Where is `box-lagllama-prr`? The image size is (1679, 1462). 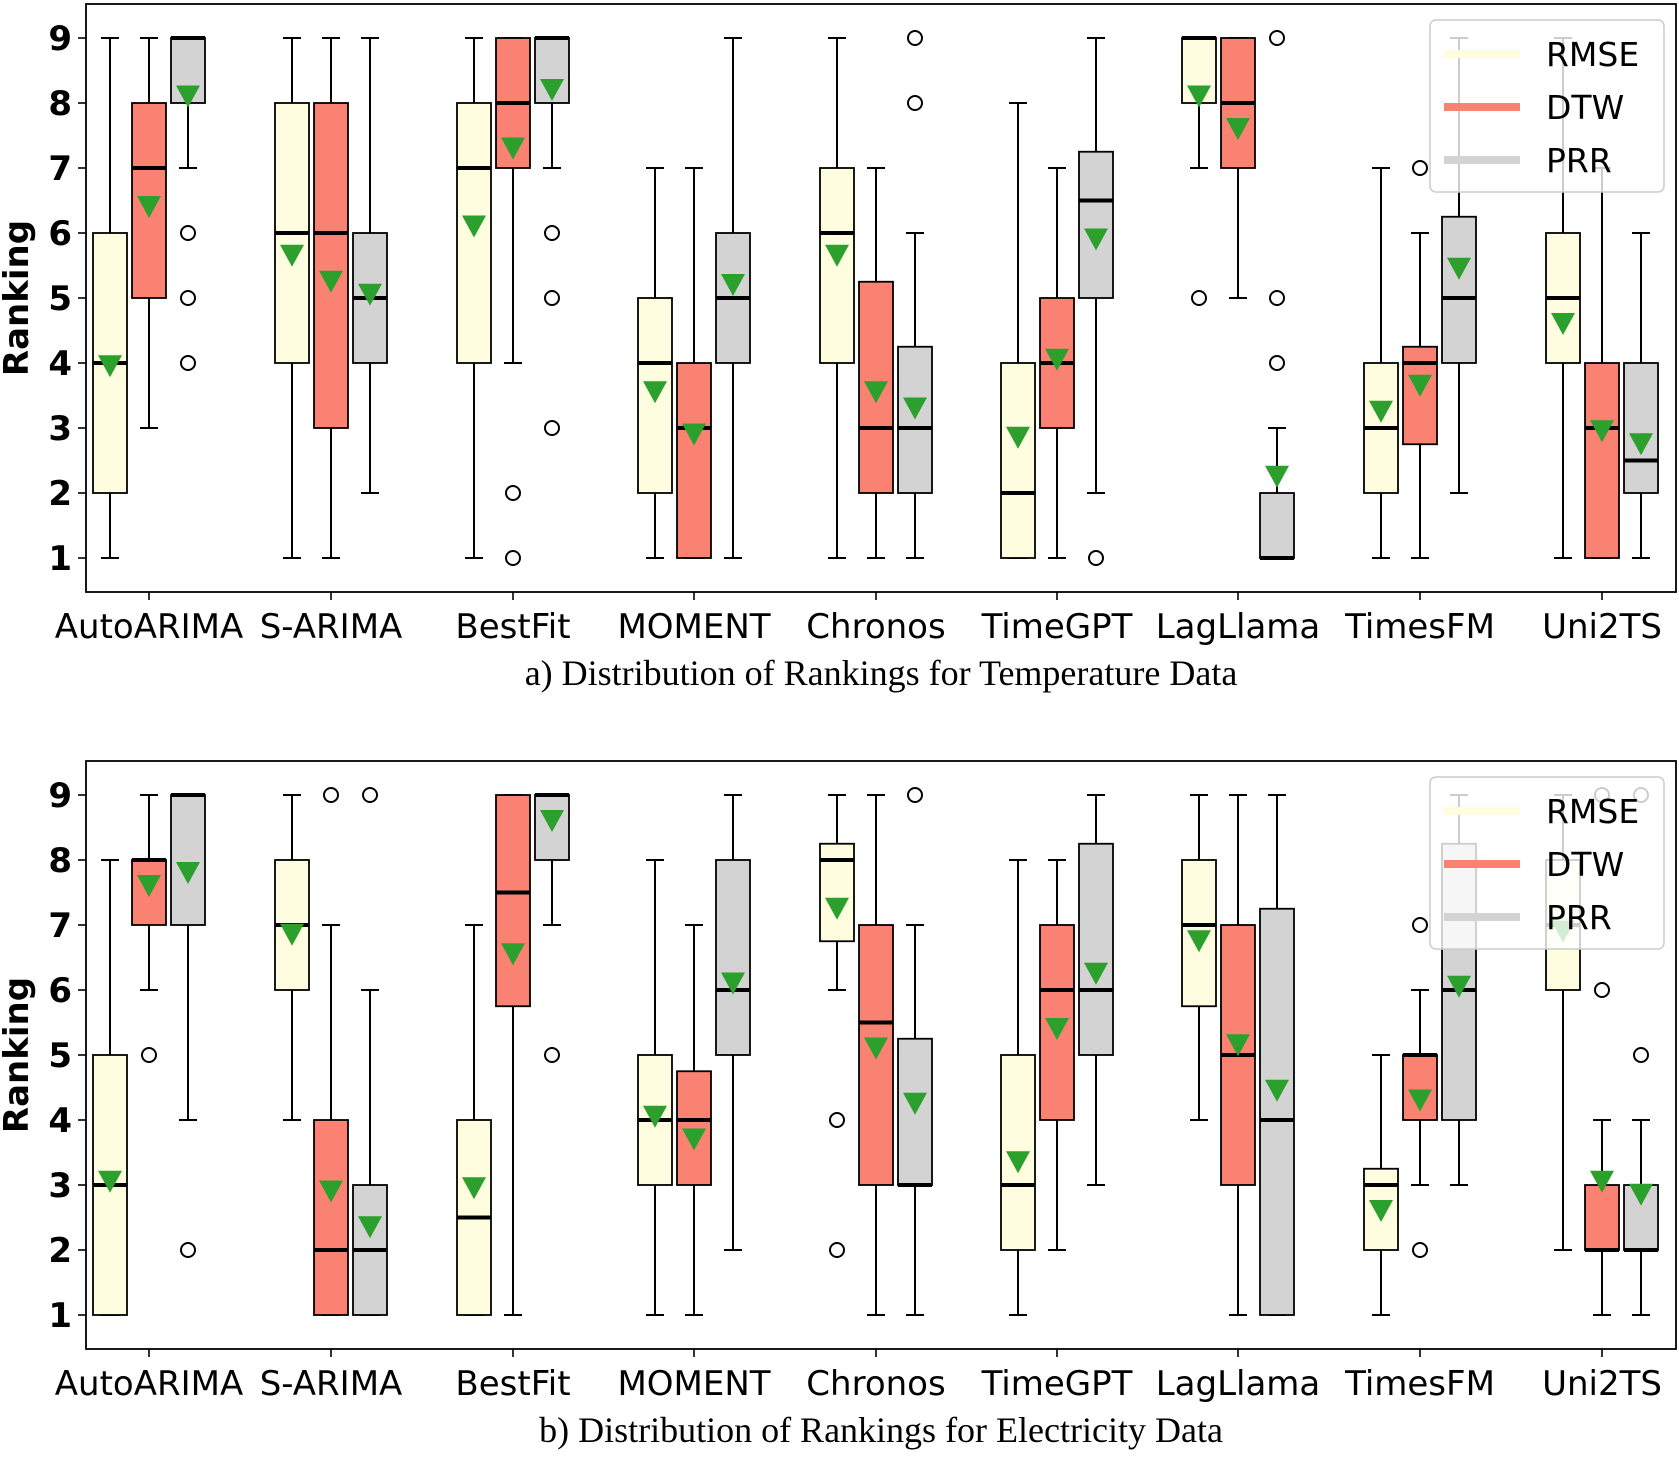 box-lagllama-prr is located at coordinates (1277, 295).